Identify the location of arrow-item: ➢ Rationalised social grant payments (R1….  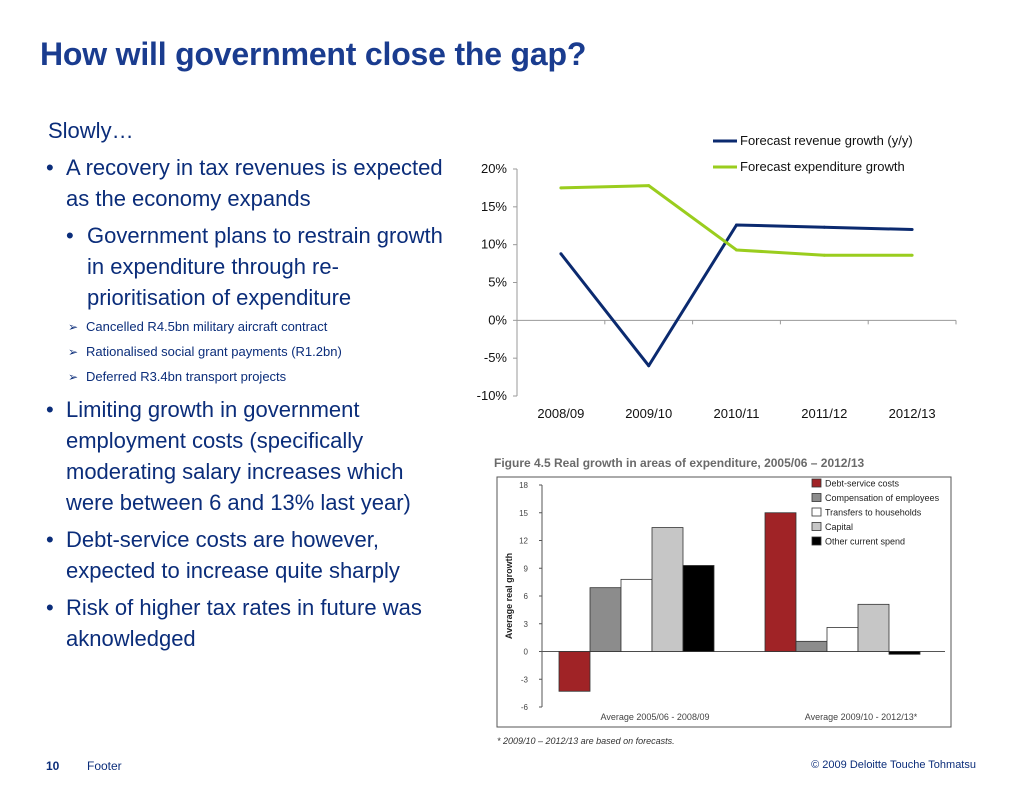
(244, 352).